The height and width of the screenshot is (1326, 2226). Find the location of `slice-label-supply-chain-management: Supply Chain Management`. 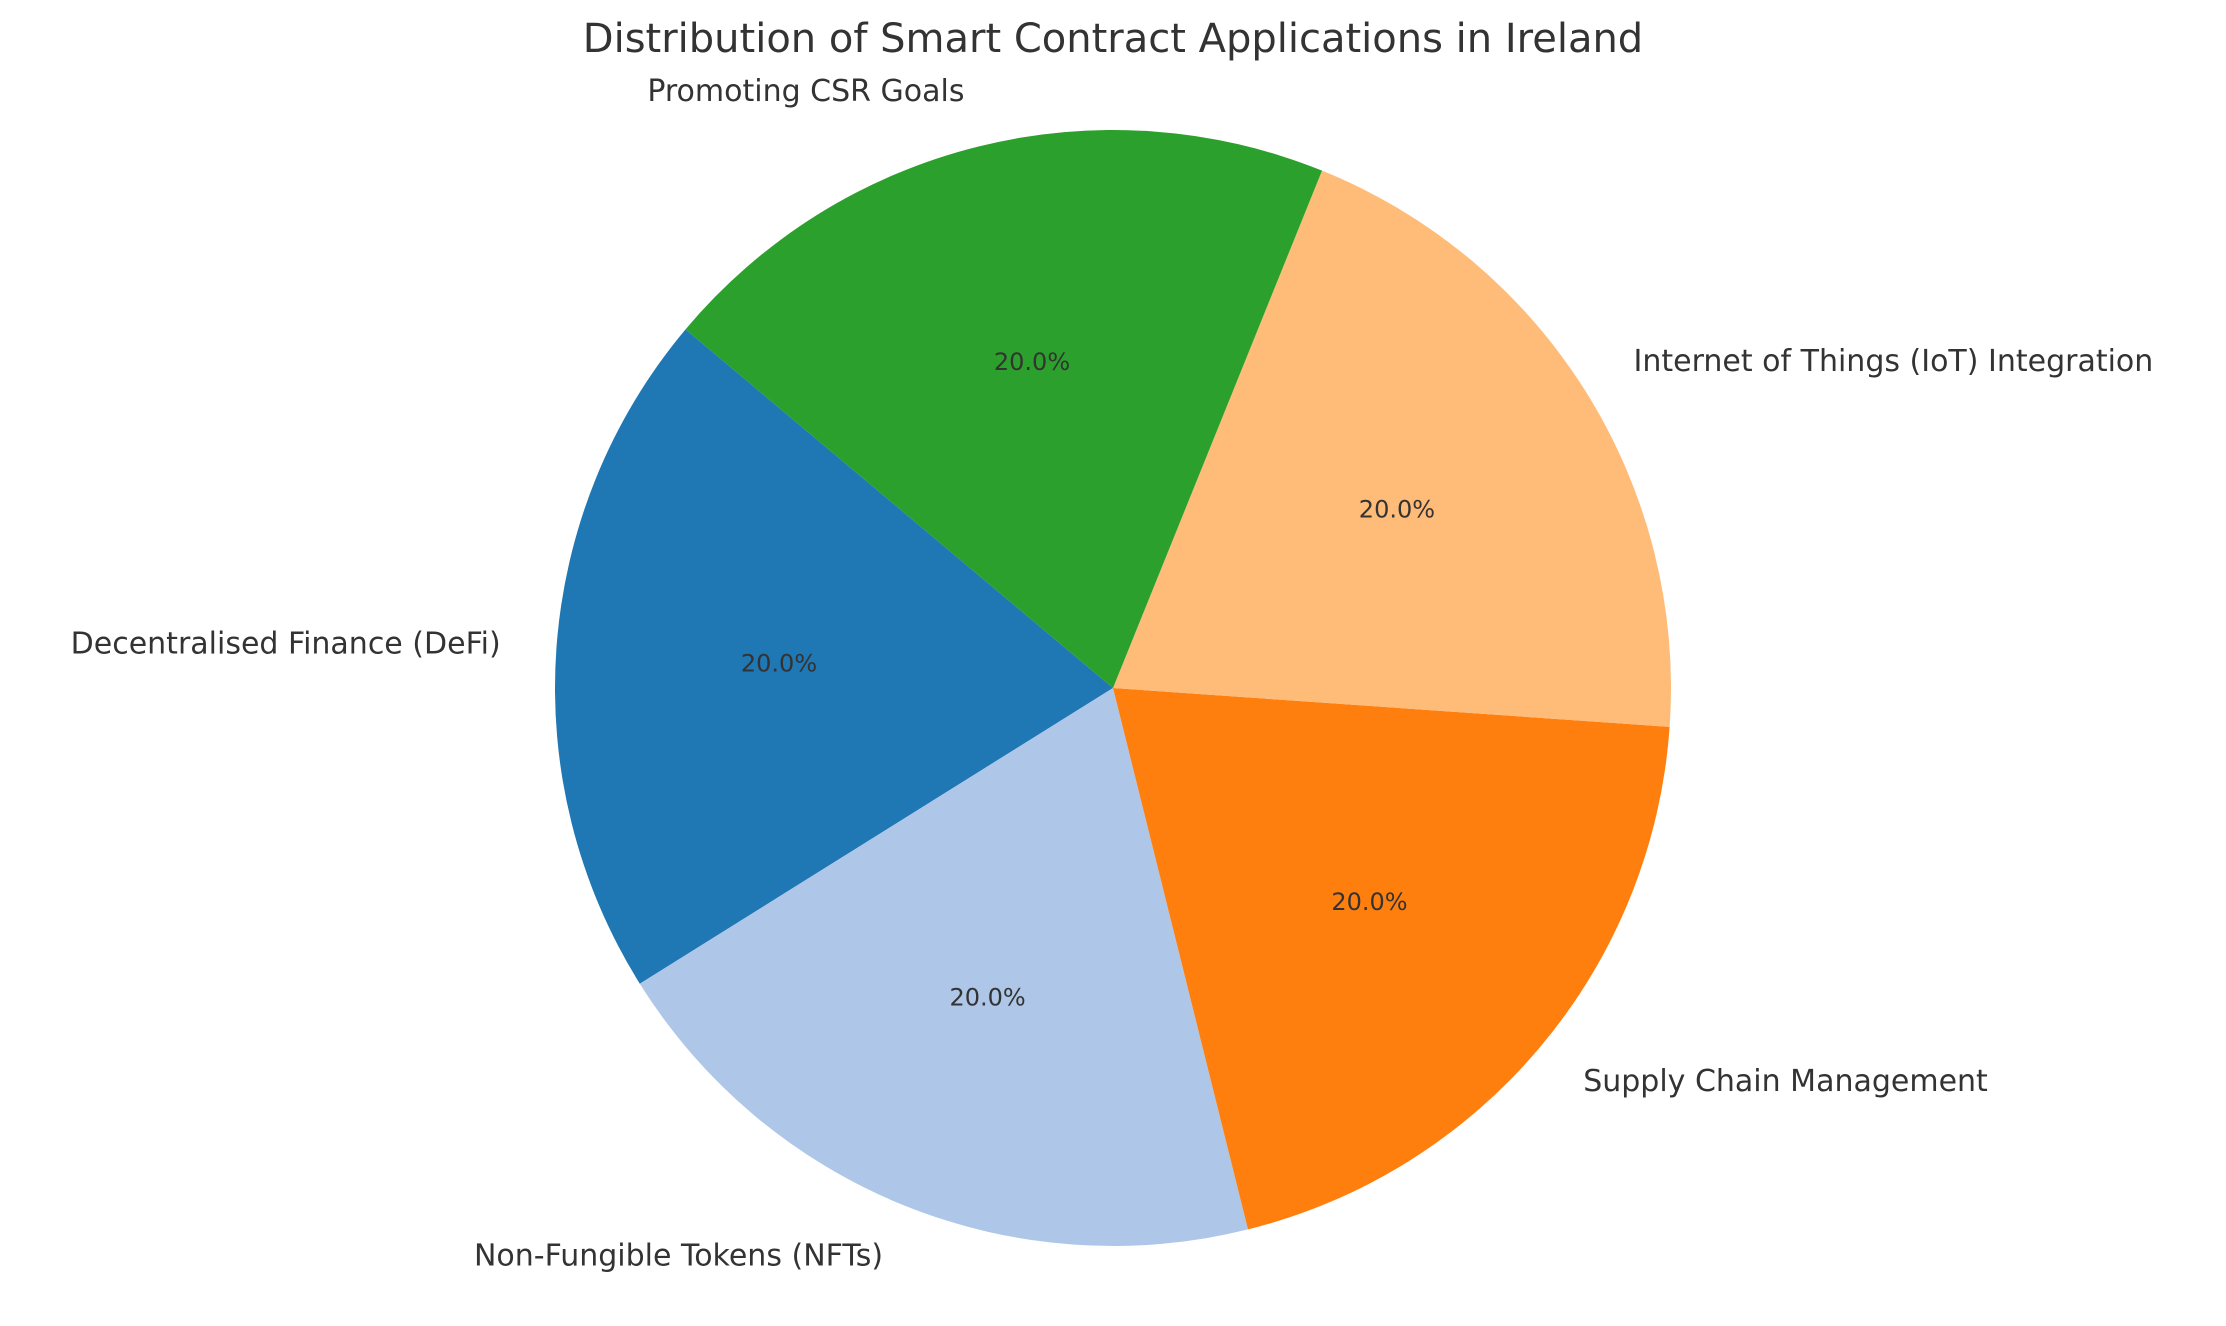

slice-label-supply-chain-management: Supply Chain Management is located at coordinates (1785, 1081).